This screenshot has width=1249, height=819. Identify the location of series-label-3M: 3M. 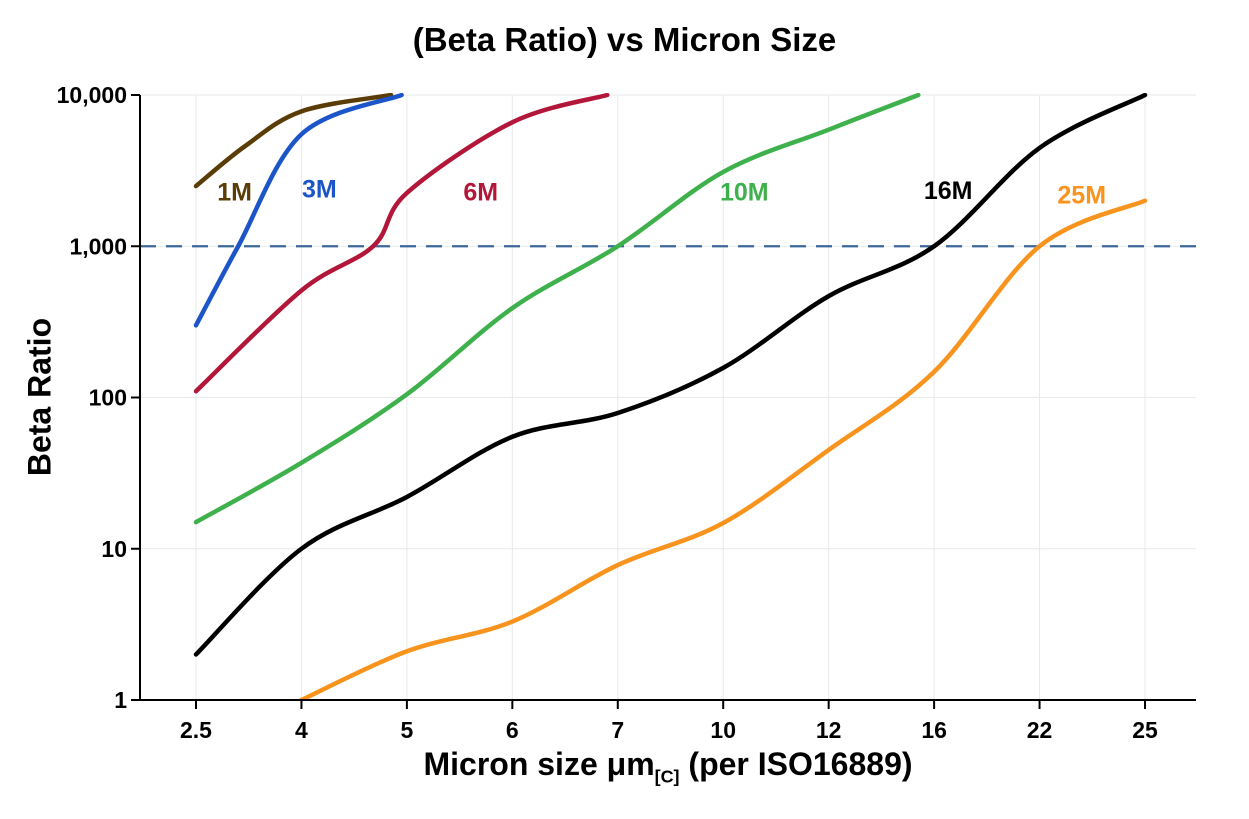
(319, 190).